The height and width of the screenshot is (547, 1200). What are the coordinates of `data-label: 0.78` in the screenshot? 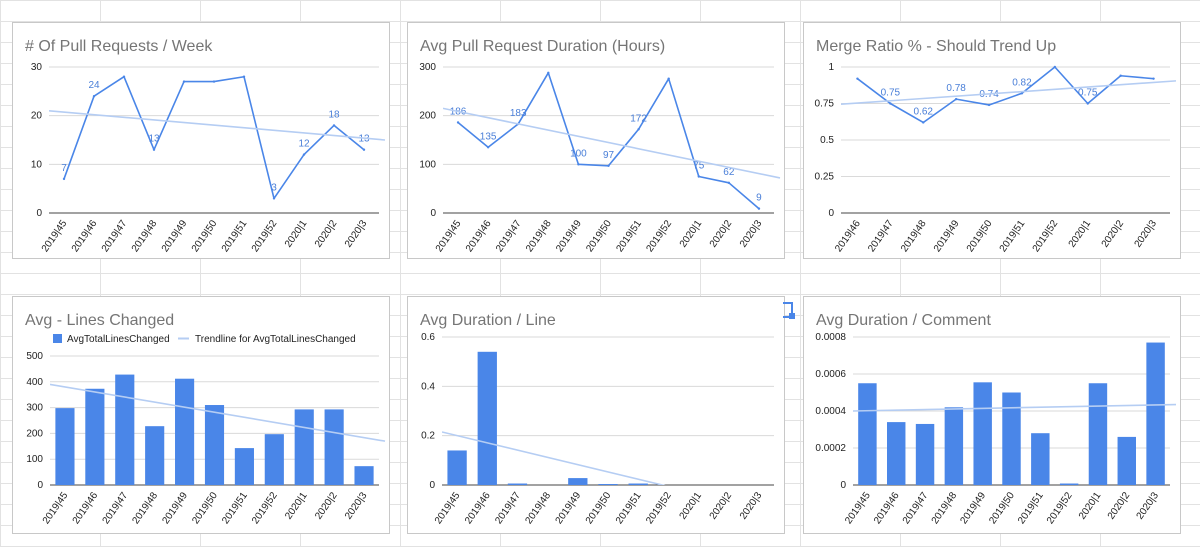 It's located at (956, 88).